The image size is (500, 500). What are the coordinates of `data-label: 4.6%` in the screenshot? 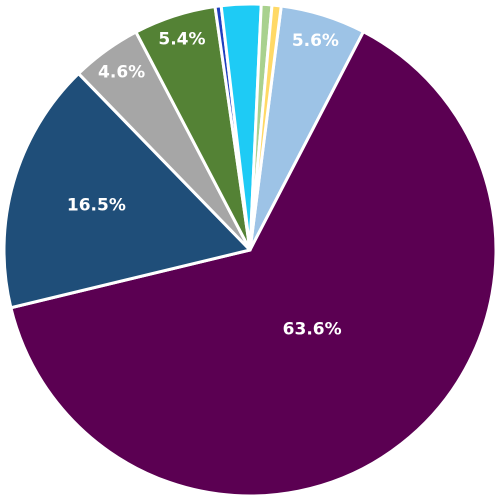 It's located at (121, 73).